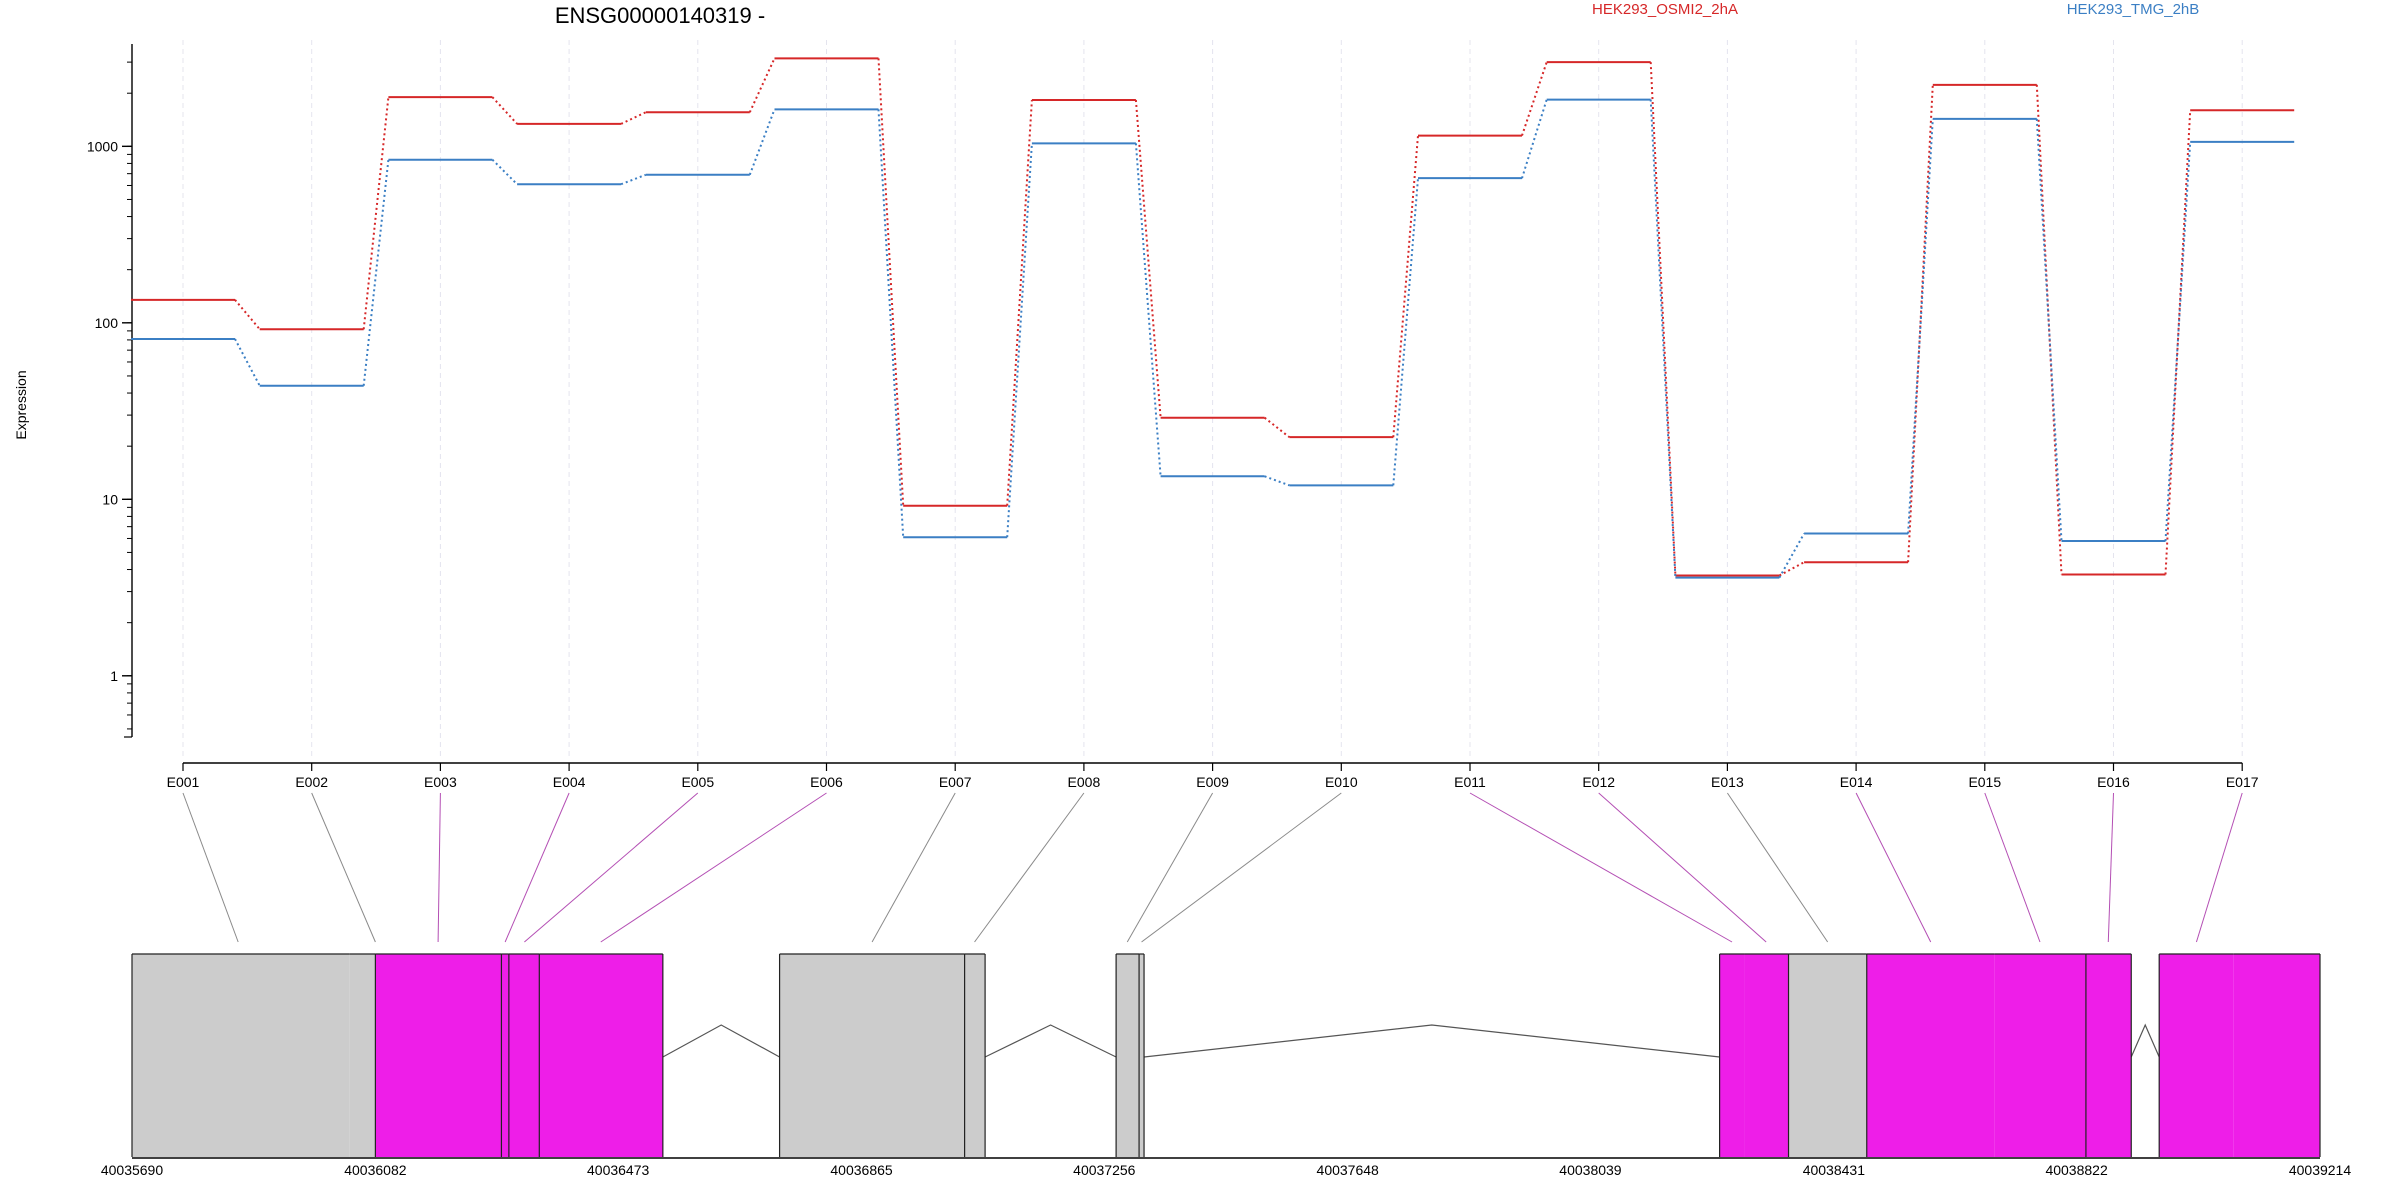 Image resolution: width=2400 pixels, height=1200 pixels. I want to click on connector-E014, so click(1893, 867).